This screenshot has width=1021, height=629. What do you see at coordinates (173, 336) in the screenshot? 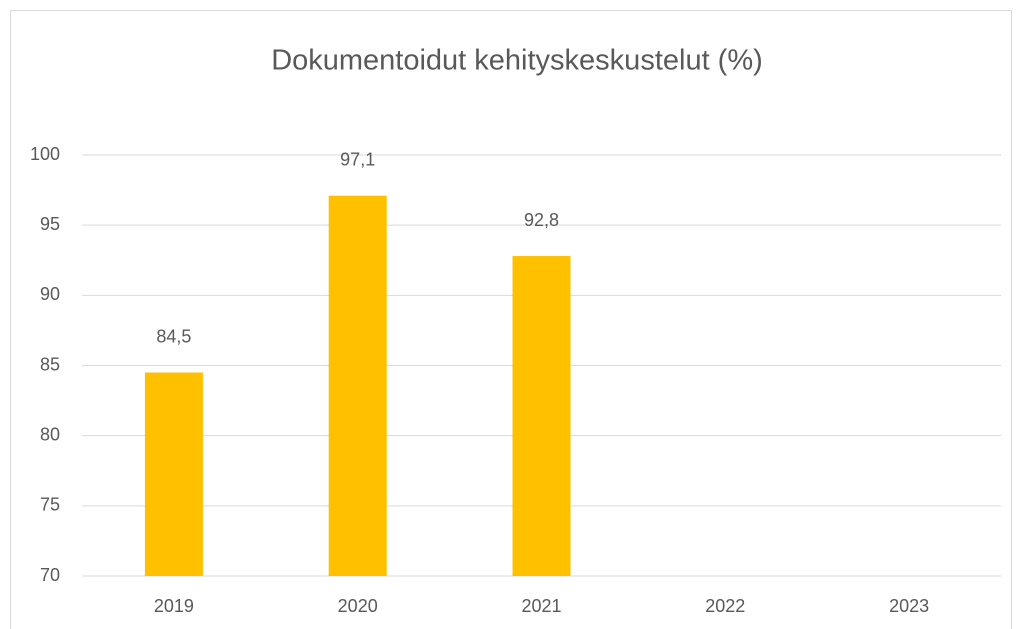
I see `data-label: 84,5` at bounding box center [173, 336].